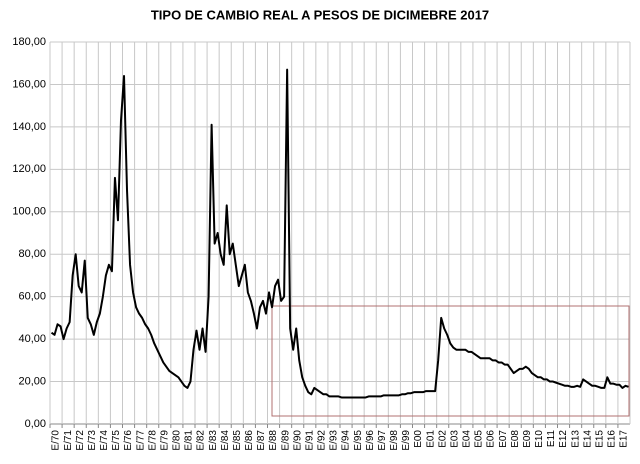  Describe the element at coordinates (346, 440) in the screenshot. I see `x-tick-label: E/94` at that location.